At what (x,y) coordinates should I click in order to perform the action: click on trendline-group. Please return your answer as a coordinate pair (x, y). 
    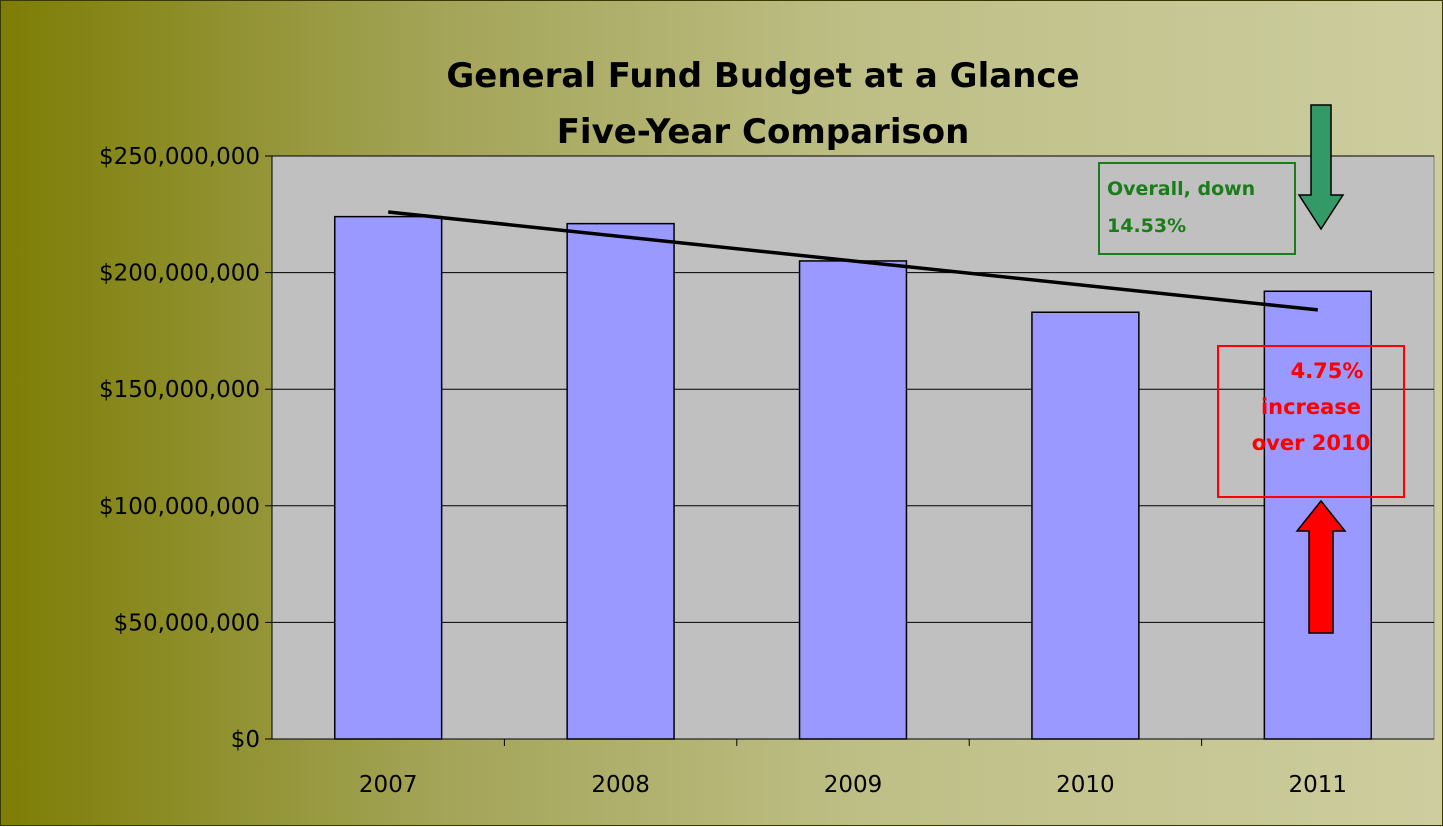
    Looking at the image, I should click on (853, 261).